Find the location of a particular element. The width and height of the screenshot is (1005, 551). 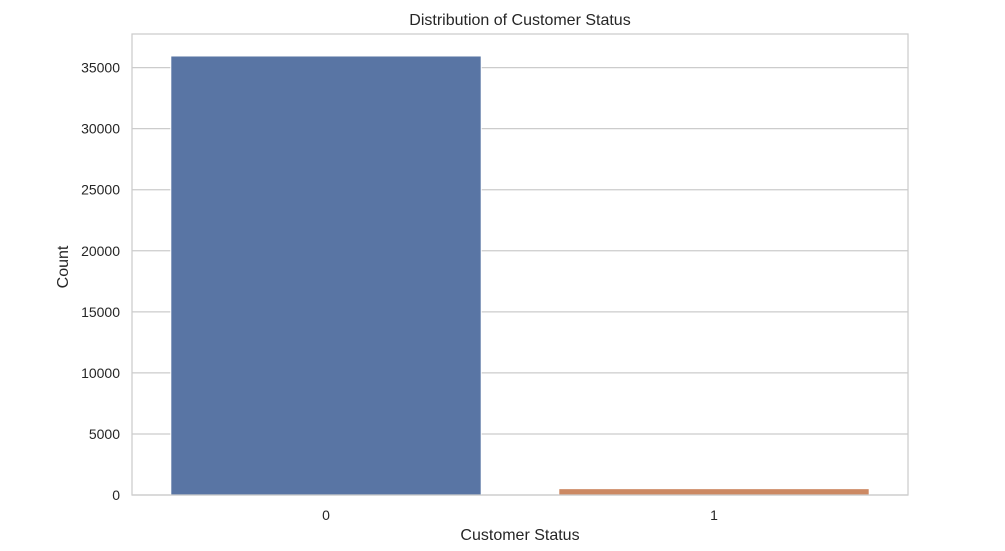

x-tick-label: 1 is located at coordinates (714, 515).